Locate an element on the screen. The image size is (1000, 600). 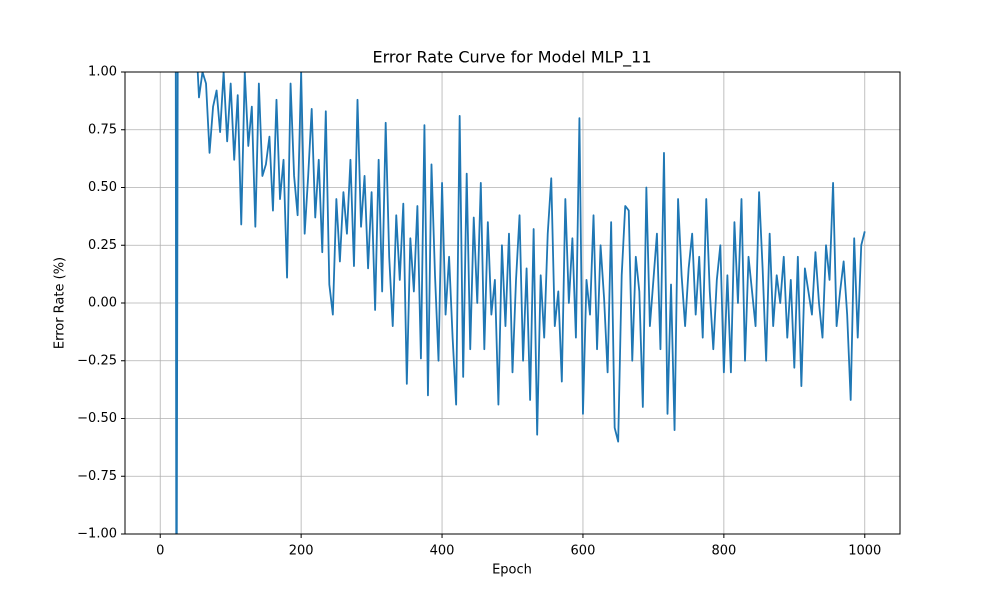
x-tick-label: 200 is located at coordinates (301, 551).